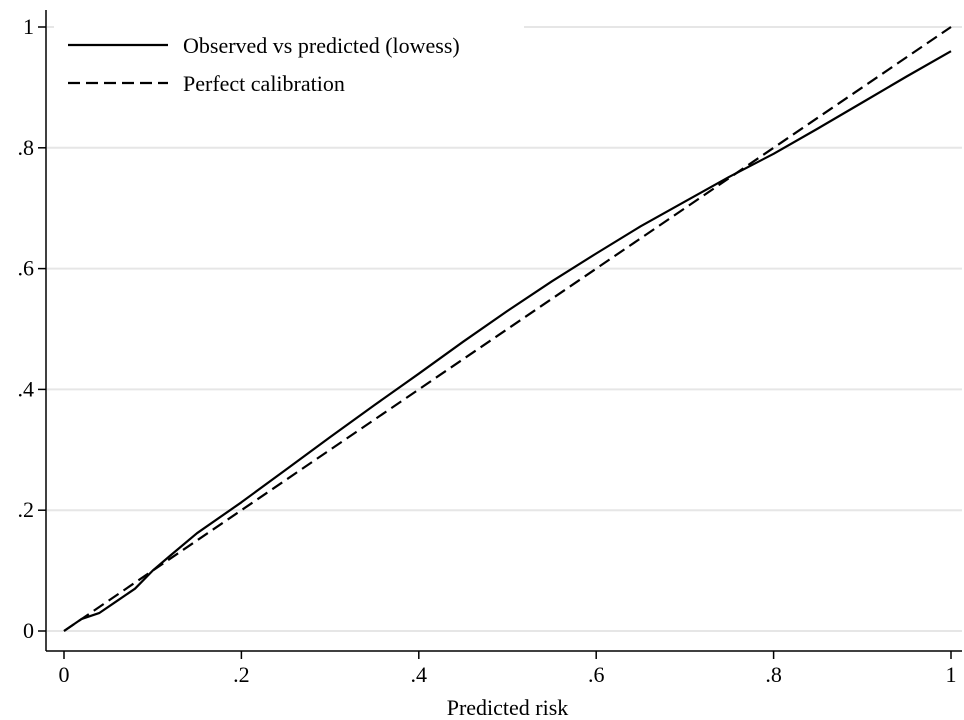 This screenshot has height=720, width=964. Describe the element at coordinates (26, 268) in the screenshot. I see `y-tick-label-3: .6` at that location.